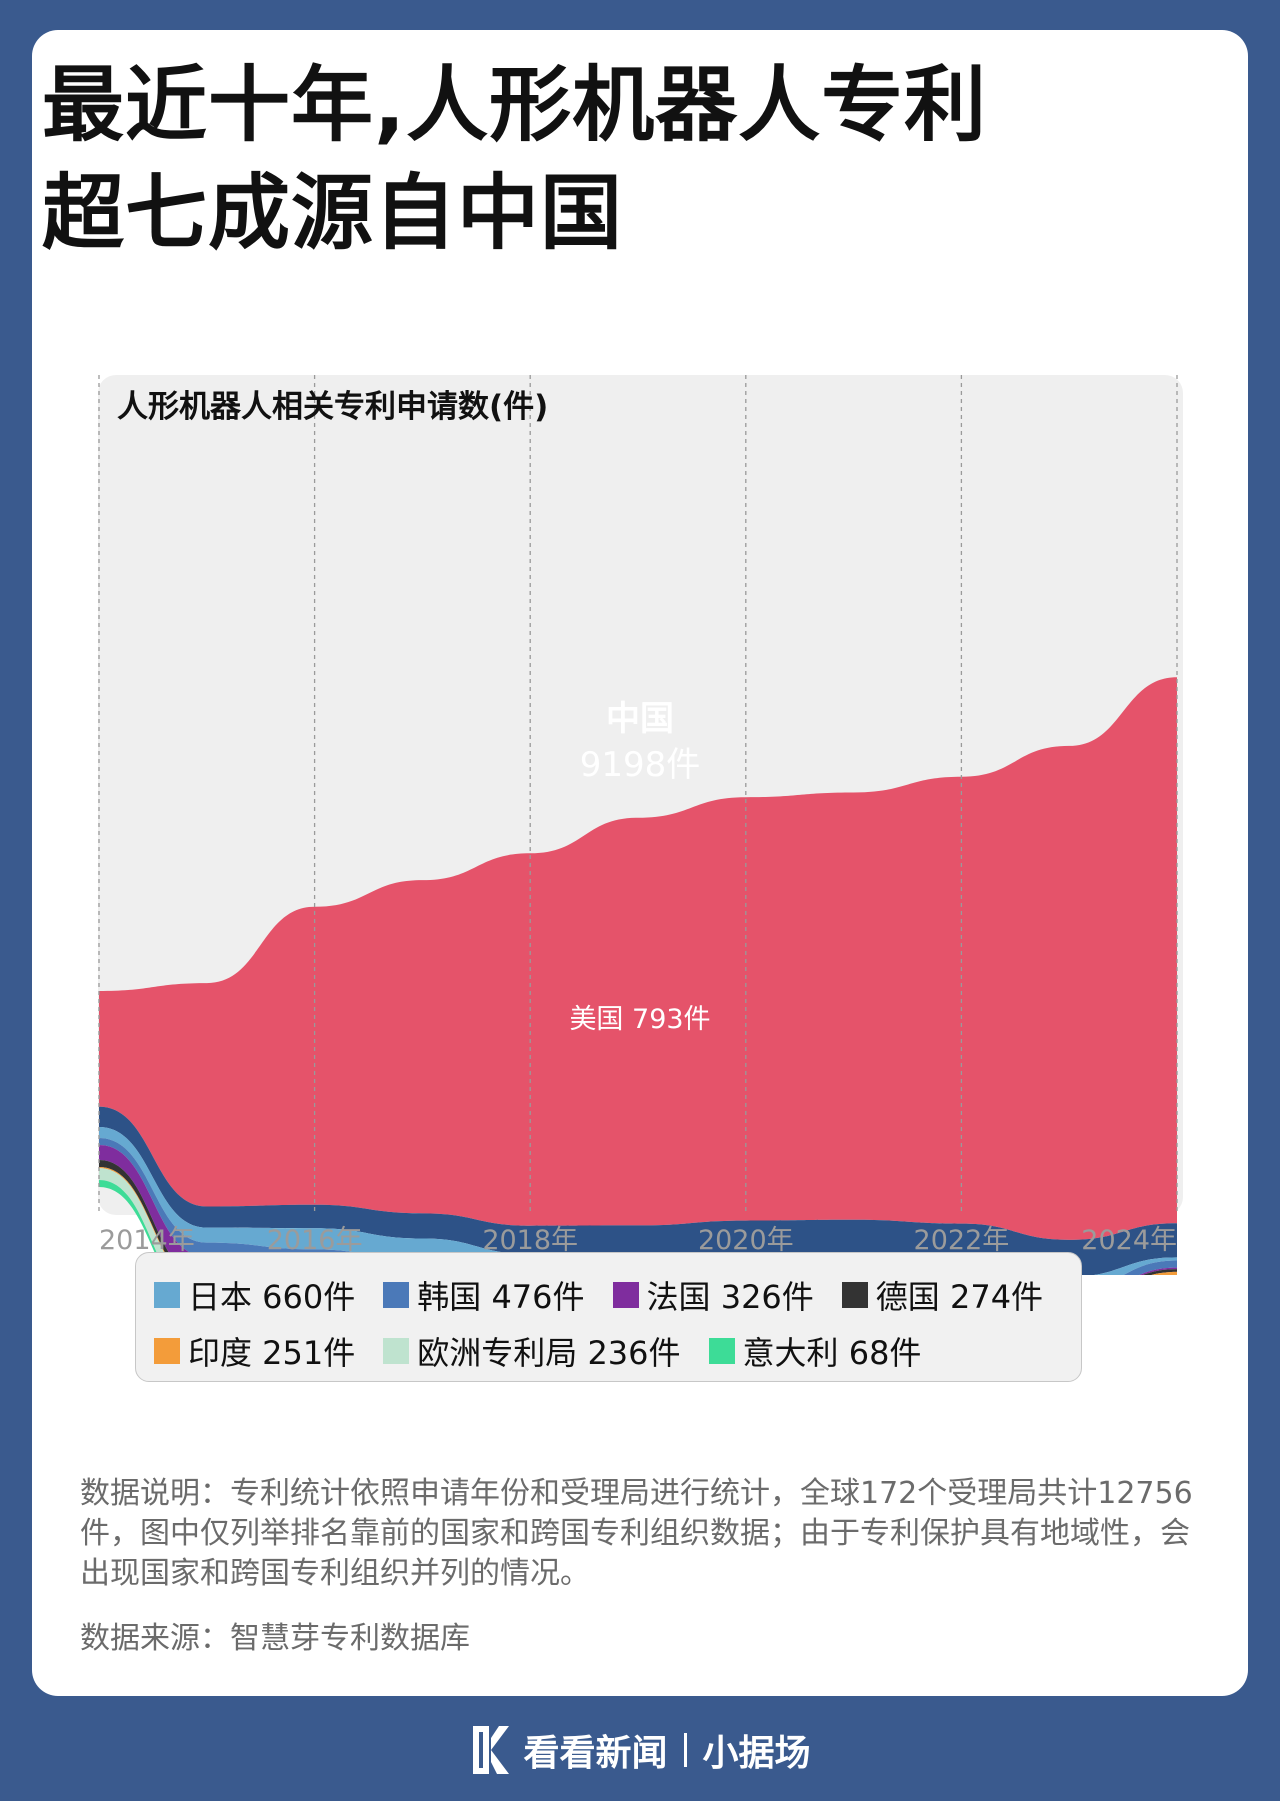  What do you see at coordinates (272, 1353) in the screenshot?
I see `legend-label-india: 印度 251件` at bounding box center [272, 1353].